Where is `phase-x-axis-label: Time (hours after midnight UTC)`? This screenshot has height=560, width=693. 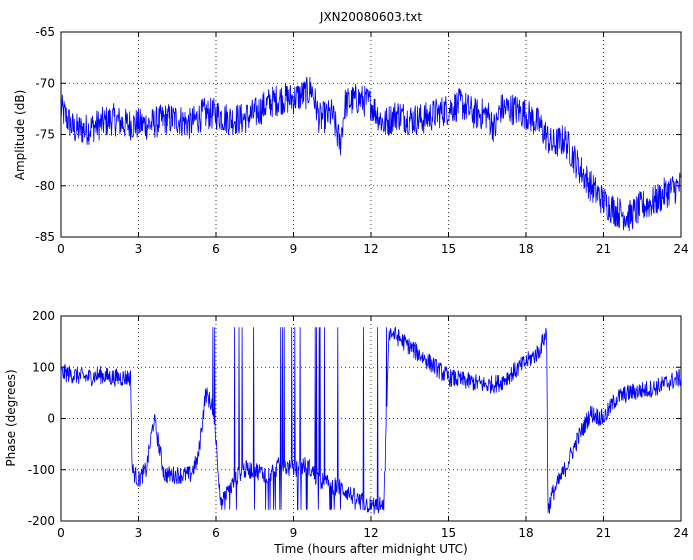 phase-x-axis-label: Time (hours after midnight UTC) is located at coordinates (370, 549).